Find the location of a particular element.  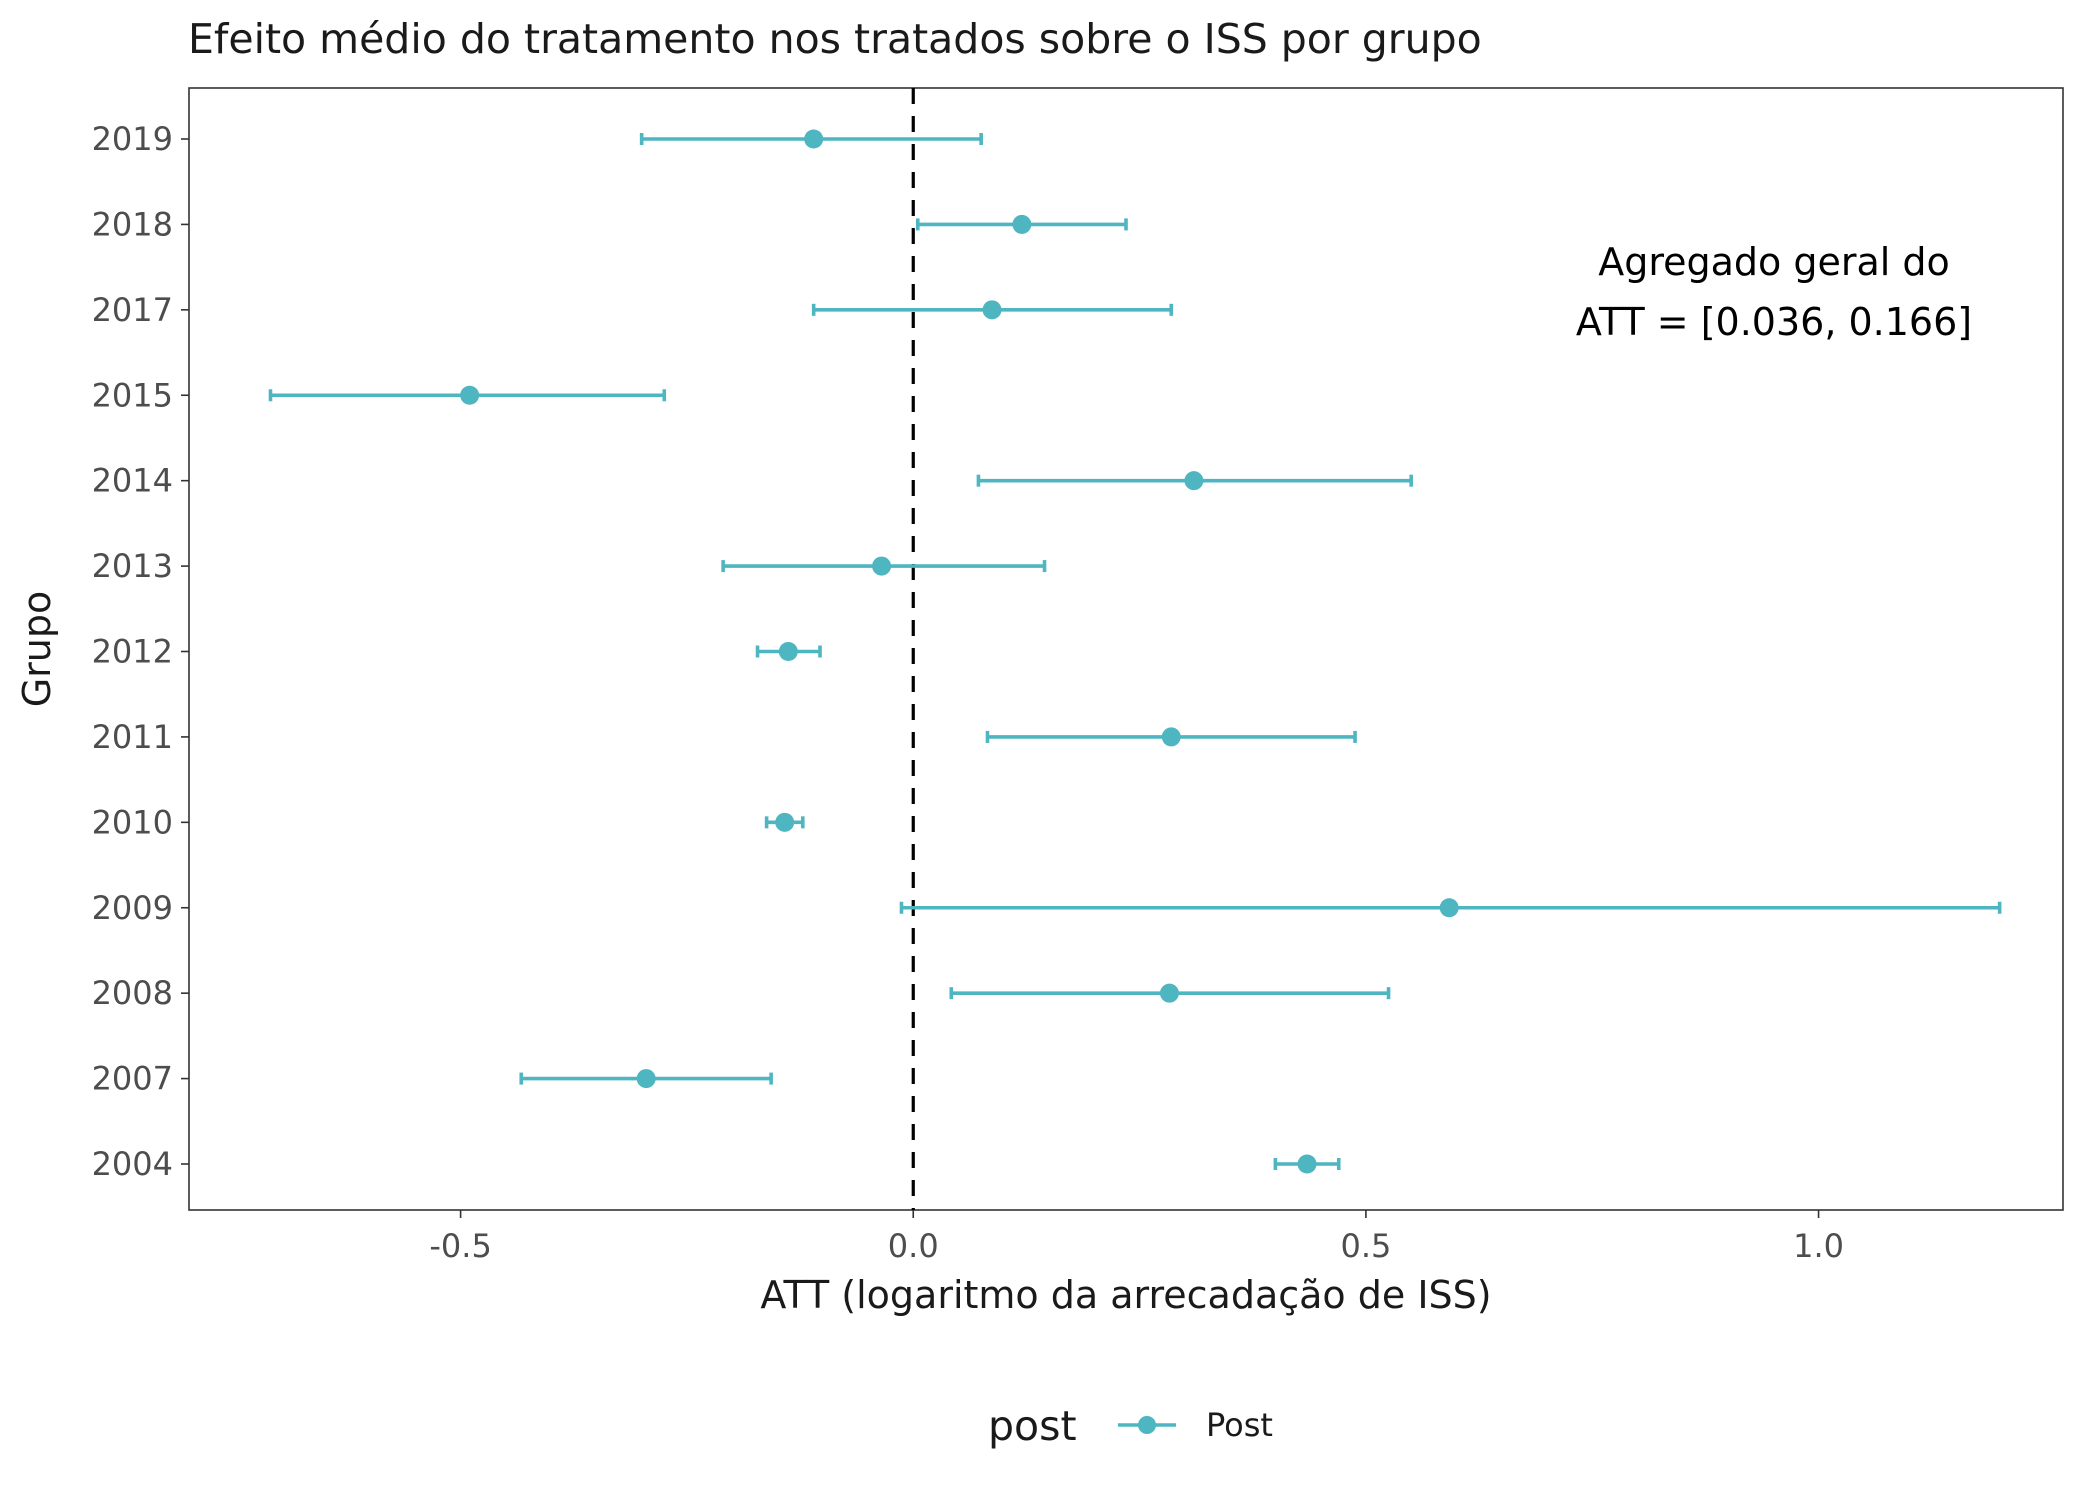

legend-title: post is located at coordinates (1032, 1426).